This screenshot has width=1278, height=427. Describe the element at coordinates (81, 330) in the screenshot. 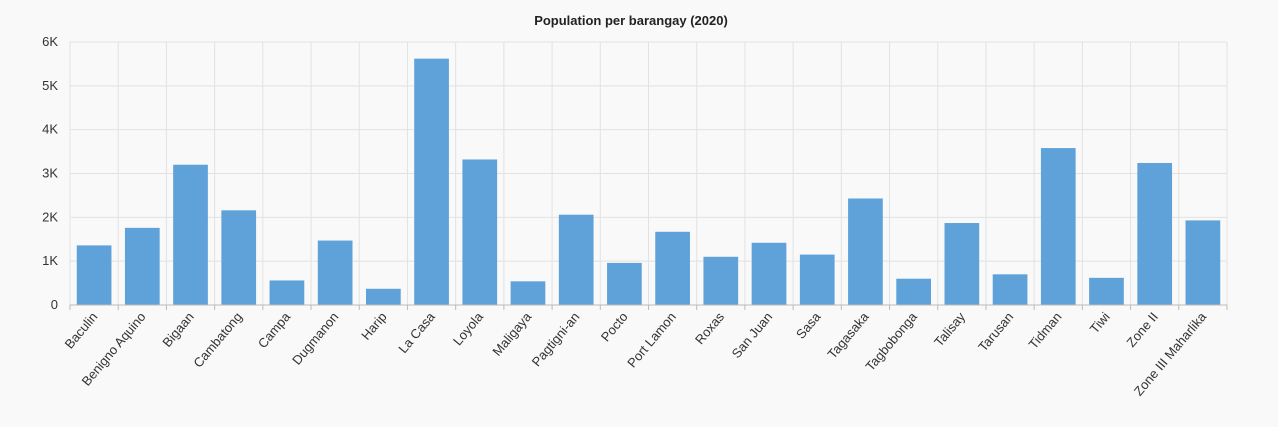

I see `x-tick-label: Baculin` at that location.